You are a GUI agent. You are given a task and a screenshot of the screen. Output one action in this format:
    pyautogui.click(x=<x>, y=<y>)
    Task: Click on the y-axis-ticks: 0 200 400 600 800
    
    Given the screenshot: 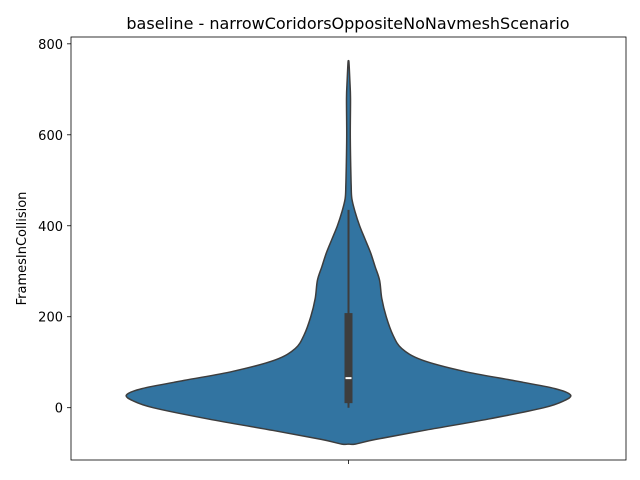 What is the action you would take?
    pyautogui.click(x=54, y=227)
    